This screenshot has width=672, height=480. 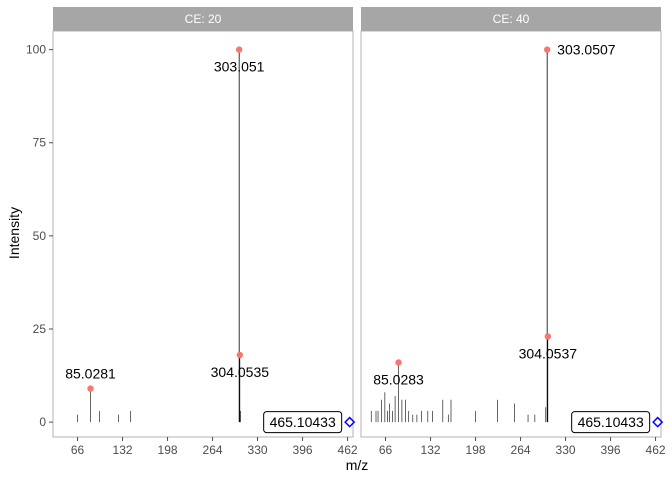 I want to click on facet-strip-label: CE: 20, so click(x=203, y=19).